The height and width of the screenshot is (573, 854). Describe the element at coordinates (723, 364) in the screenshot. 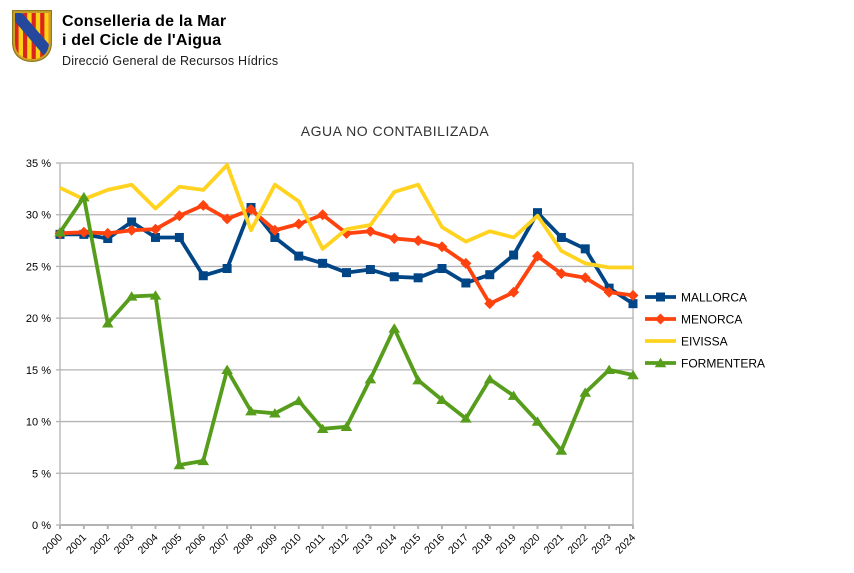

I see `svg-text: FORMENTERA` at that location.